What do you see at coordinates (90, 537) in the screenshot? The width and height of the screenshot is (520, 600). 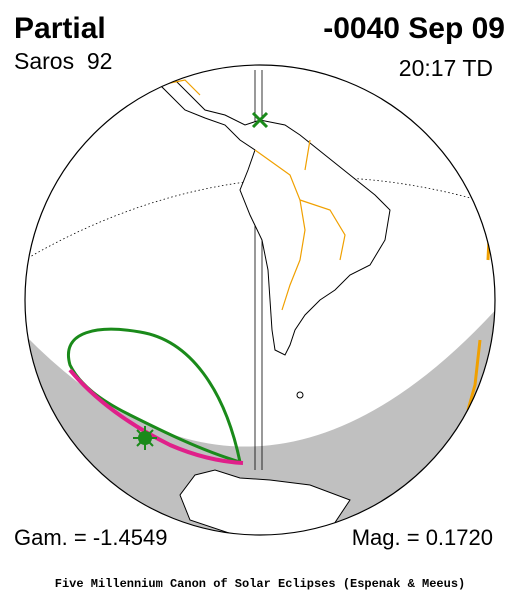 I see `gamma: Gam. = -1.4549` at bounding box center [90, 537].